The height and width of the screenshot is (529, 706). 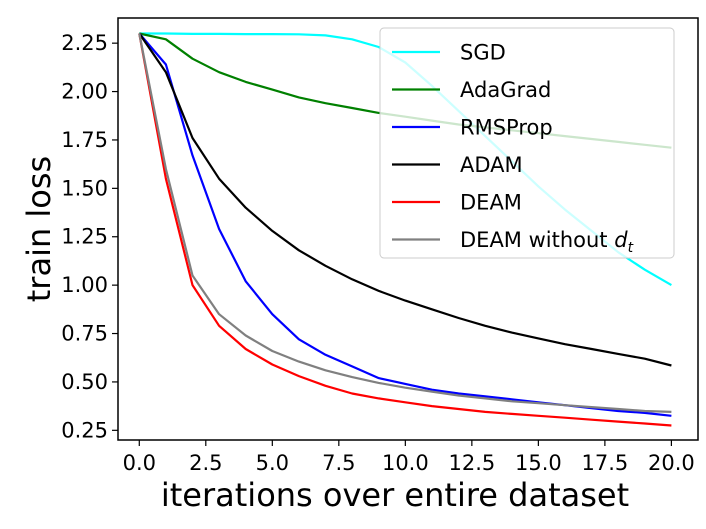 I want to click on x-tick-label: 20.0, so click(x=671, y=463).